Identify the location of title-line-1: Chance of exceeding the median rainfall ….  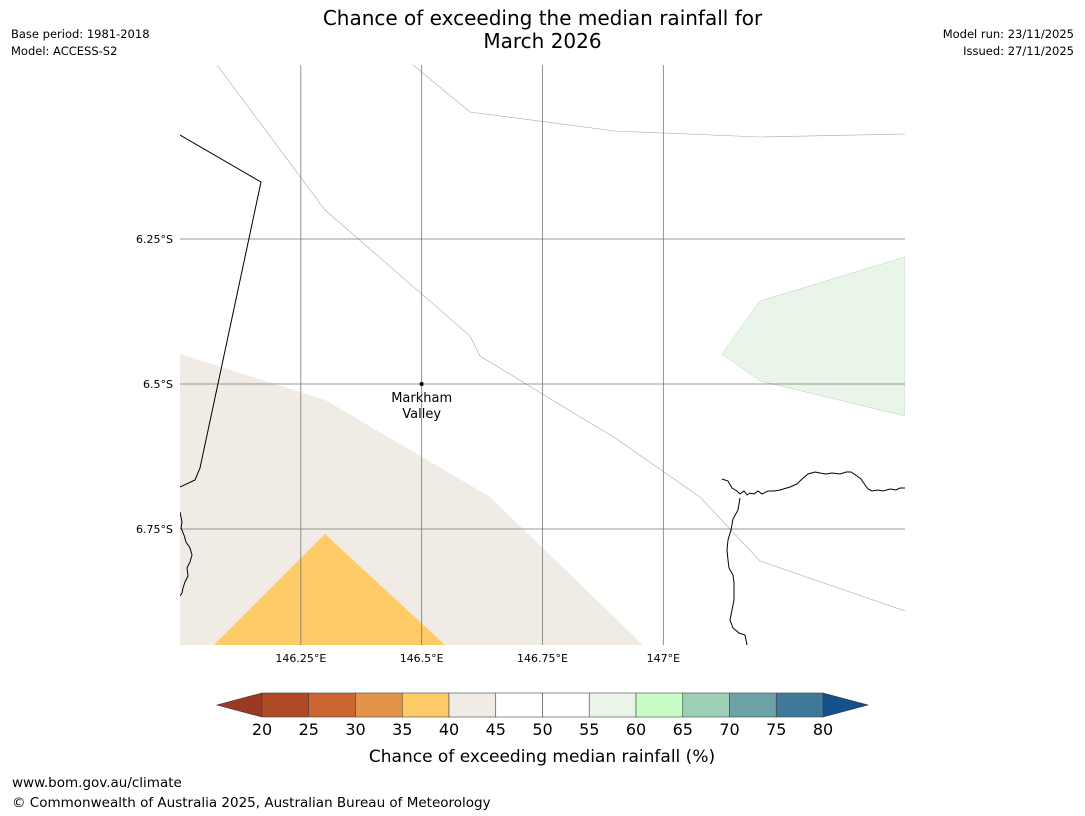
(542, 18).